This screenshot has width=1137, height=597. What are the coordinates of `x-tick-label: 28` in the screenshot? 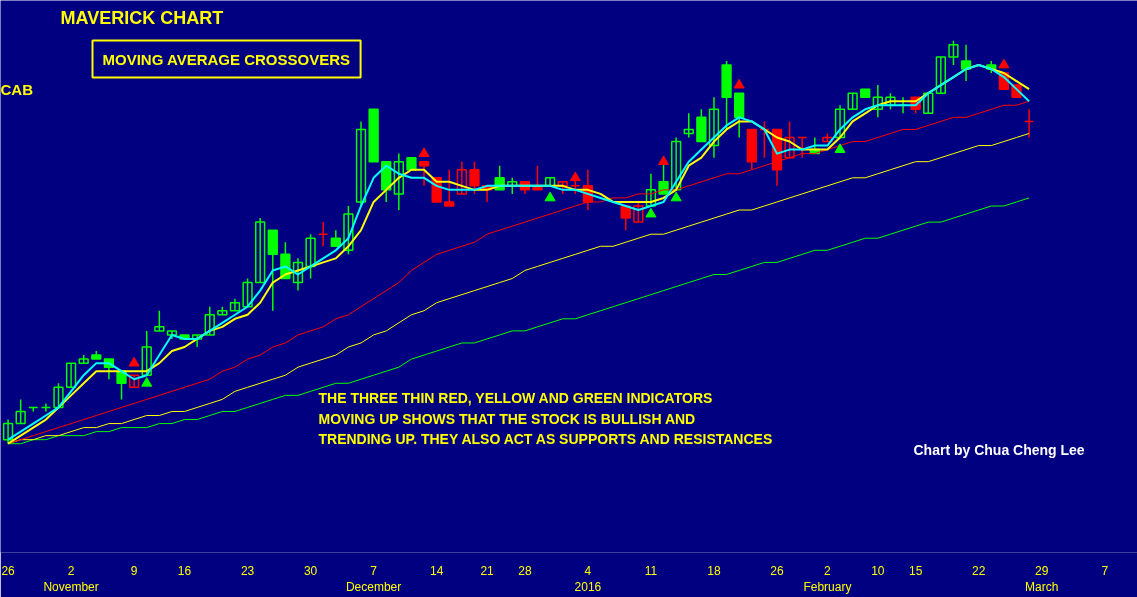 It's located at (525, 570).